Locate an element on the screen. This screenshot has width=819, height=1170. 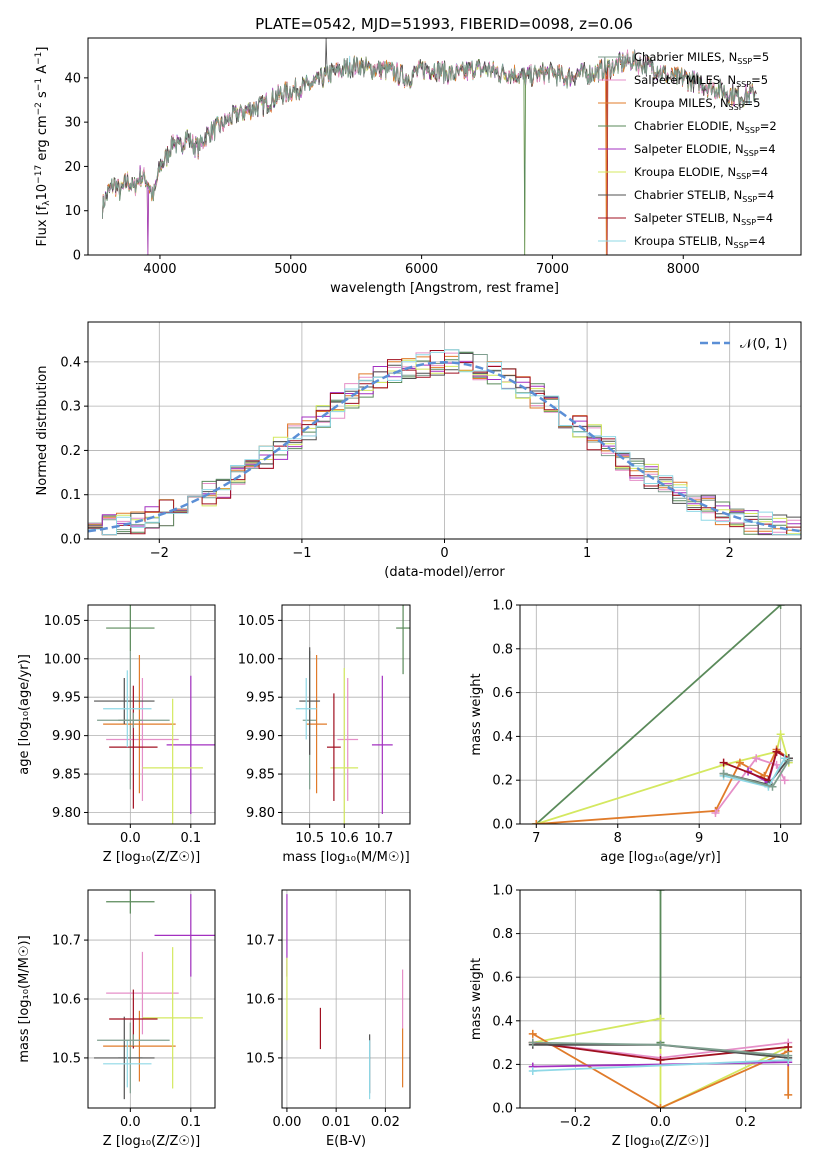
legend-label-part: Salpeter STELIB, N is located at coordinates (687, 218).